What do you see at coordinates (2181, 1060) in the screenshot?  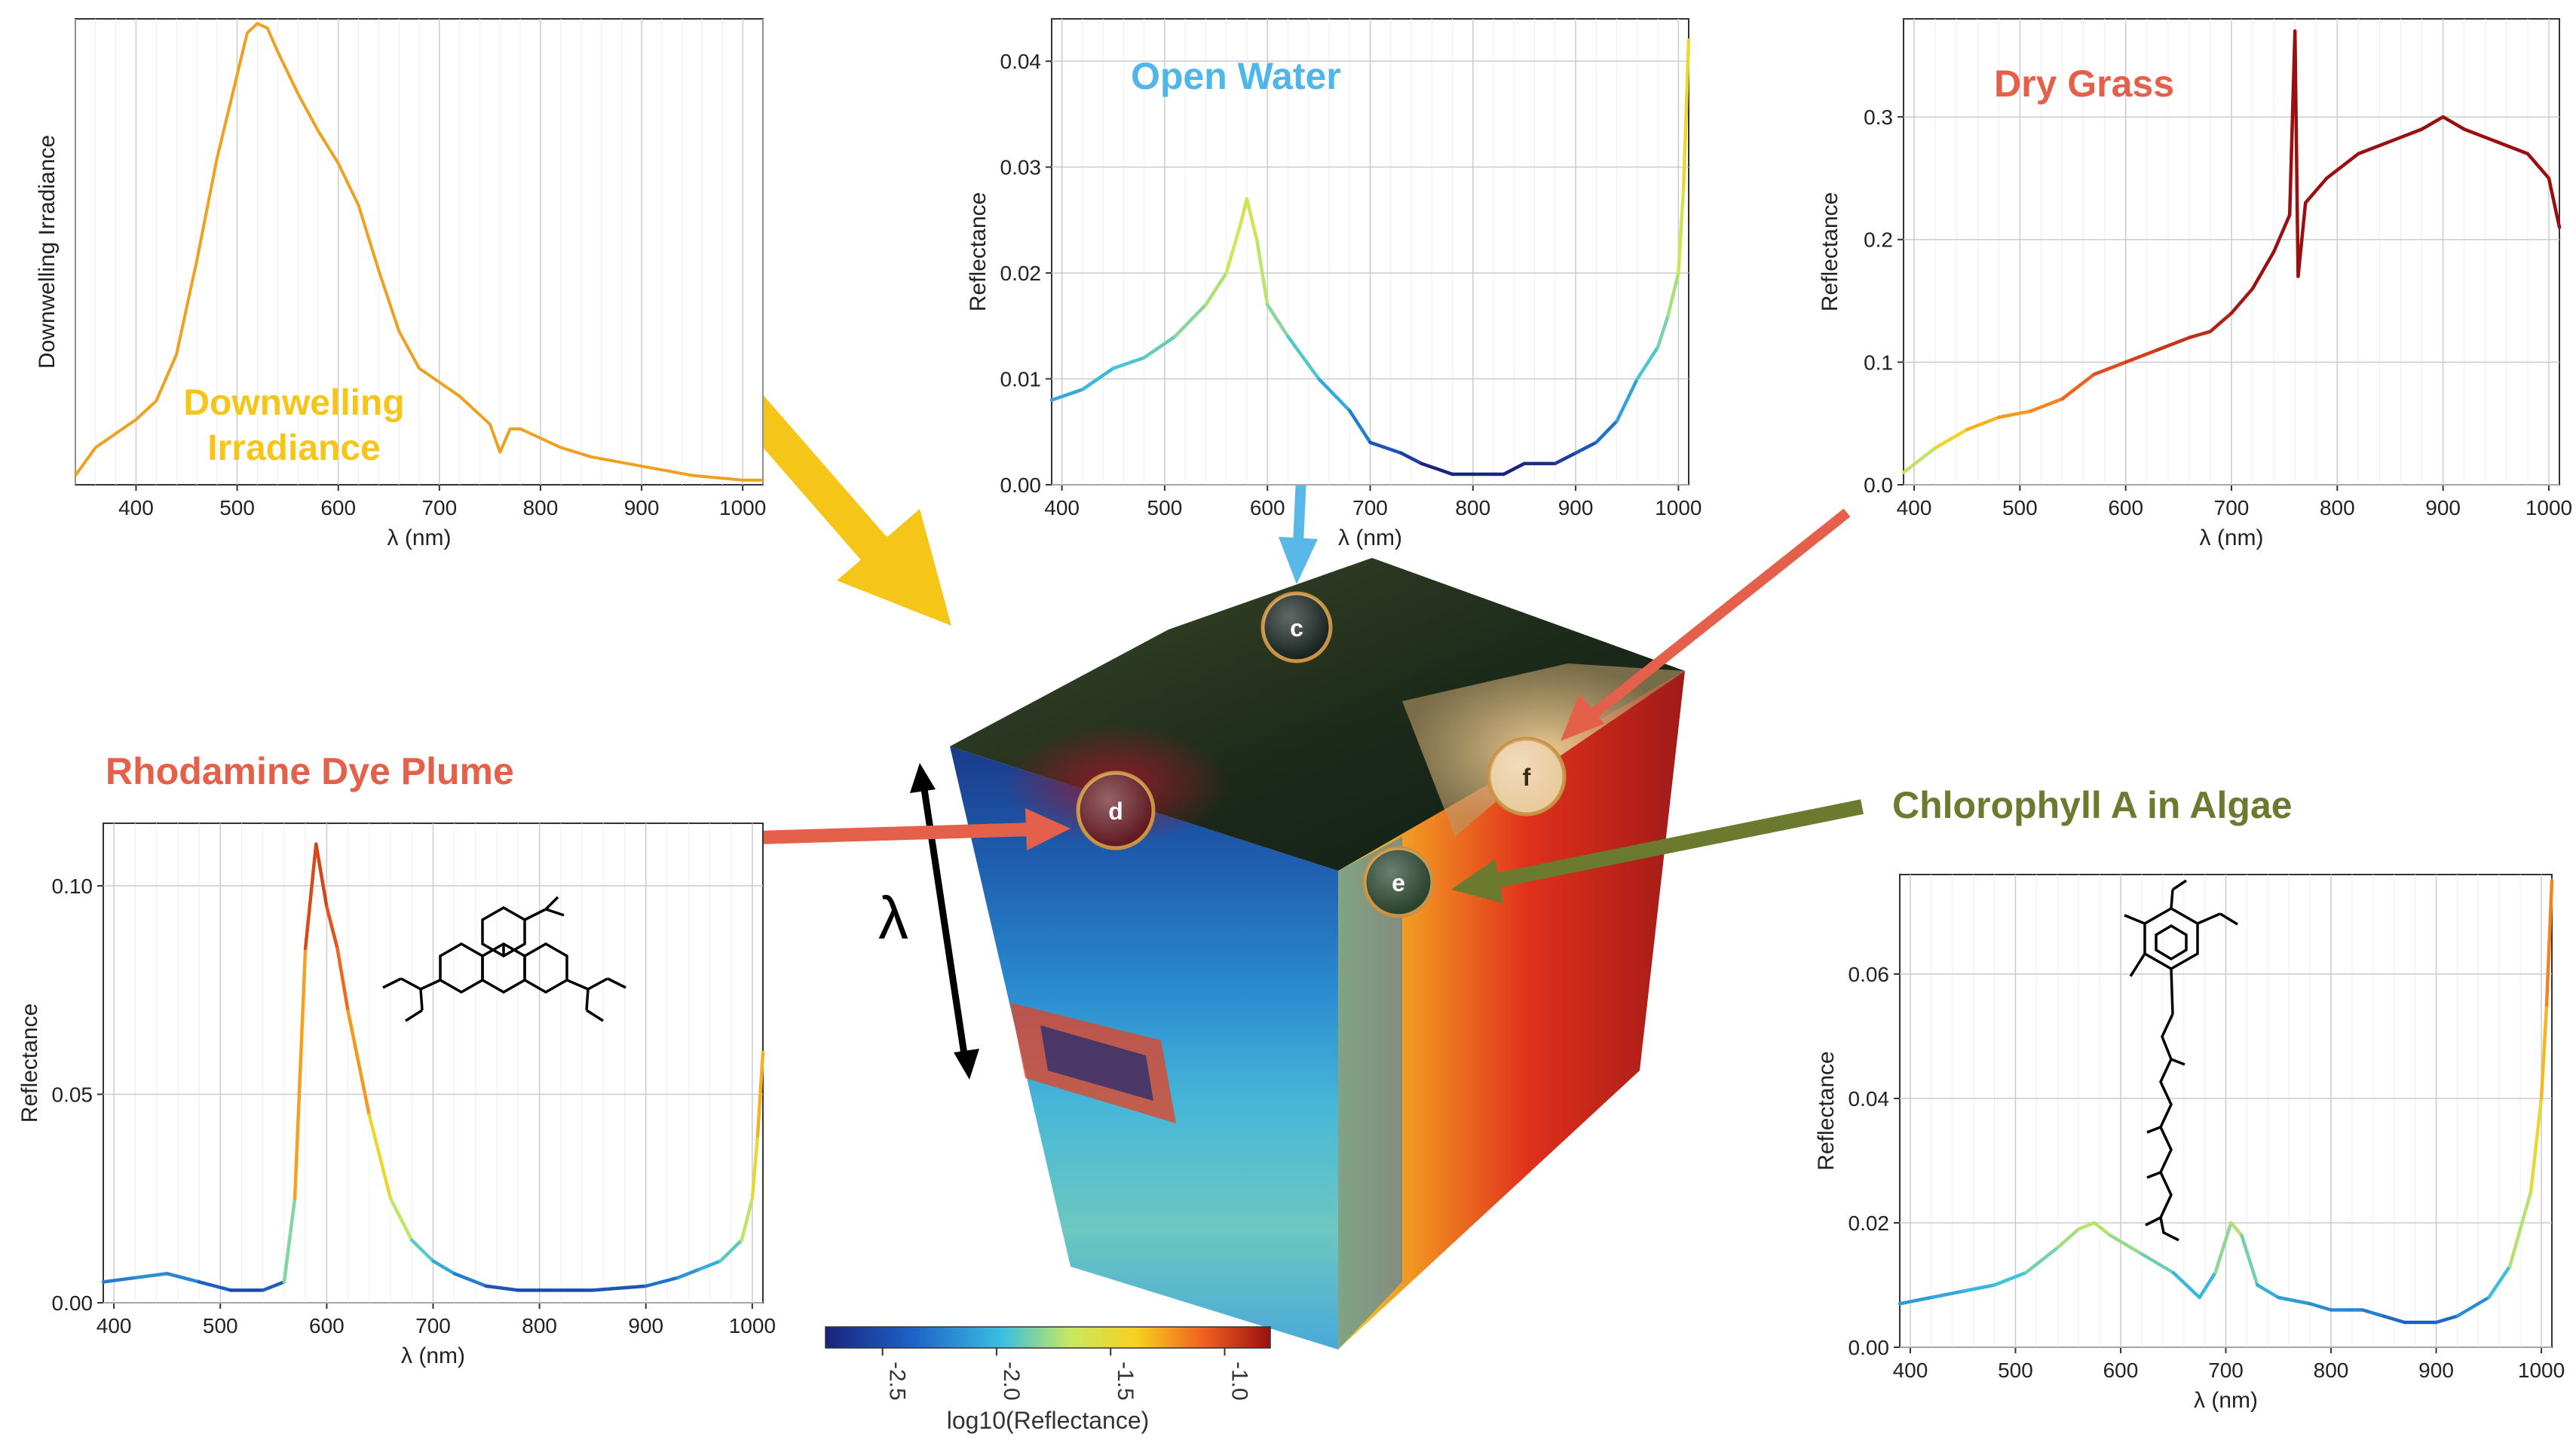 I see `chlorophyll-molecule-icon` at bounding box center [2181, 1060].